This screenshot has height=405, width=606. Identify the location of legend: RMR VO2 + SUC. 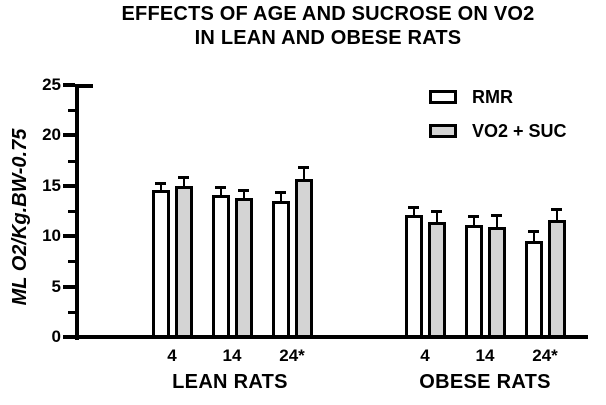
(498, 121).